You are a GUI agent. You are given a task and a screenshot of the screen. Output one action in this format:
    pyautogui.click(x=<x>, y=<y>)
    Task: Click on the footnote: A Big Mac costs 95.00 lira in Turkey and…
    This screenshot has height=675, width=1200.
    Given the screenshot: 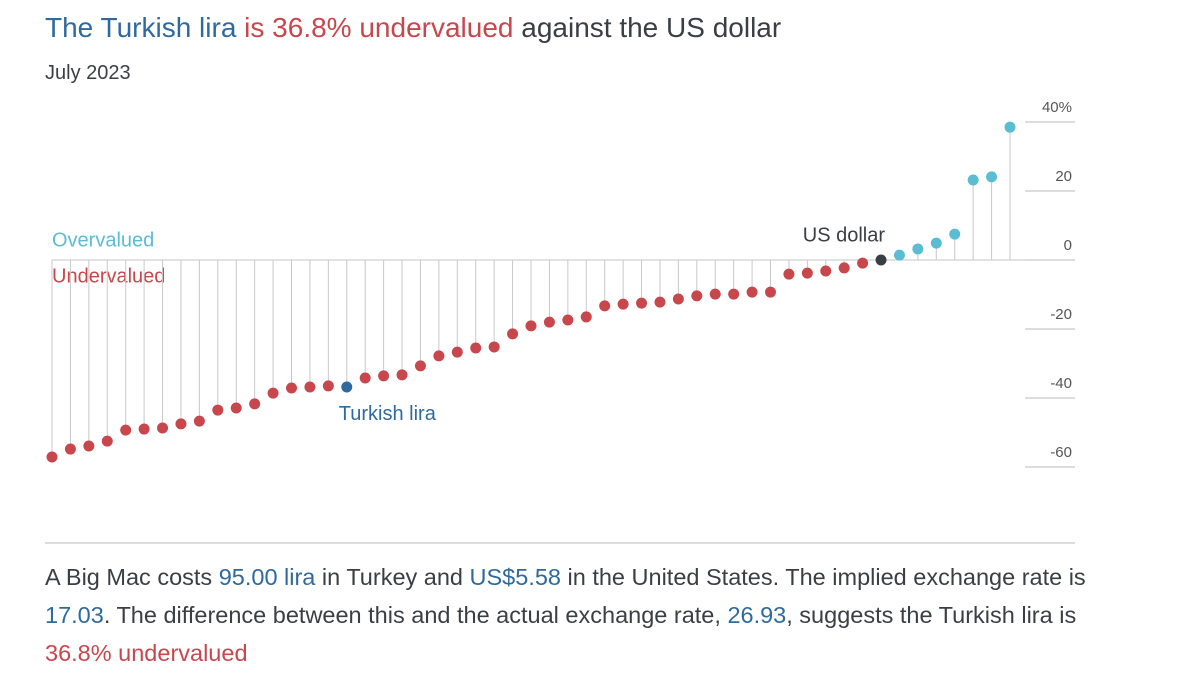 What is the action you would take?
    pyautogui.click(x=575, y=615)
    